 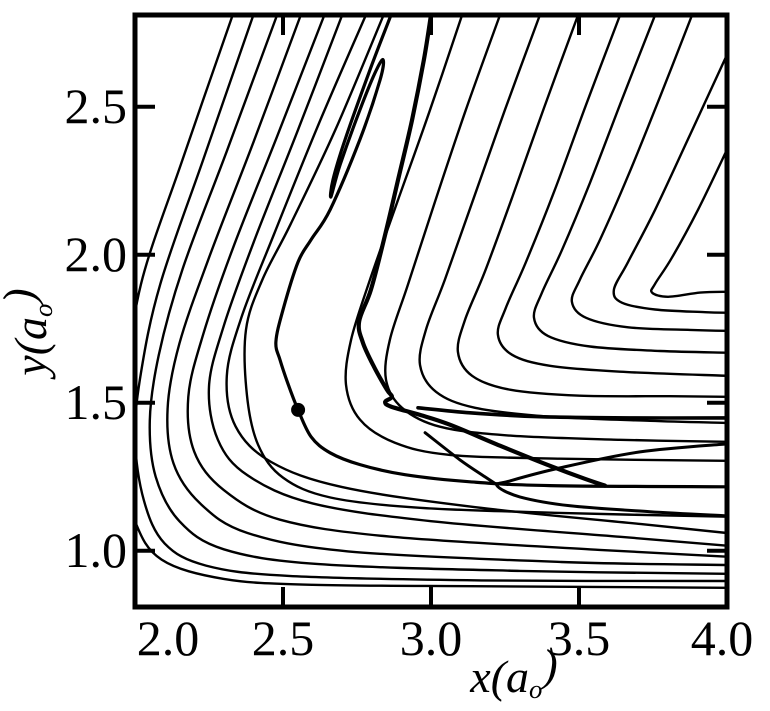 What do you see at coordinates (298, 409) in the screenshot?
I see `trajectory-start-marker` at bounding box center [298, 409].